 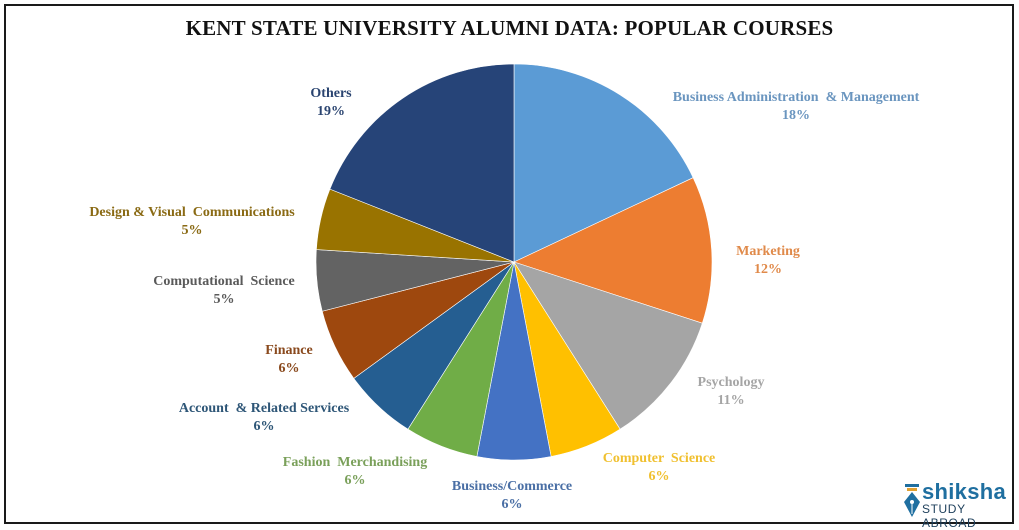 What do you see at coordinates (512, 486) in the screenshot?
I see `slice-label-name: Business/Commerce` at bounding box center [512, 486].